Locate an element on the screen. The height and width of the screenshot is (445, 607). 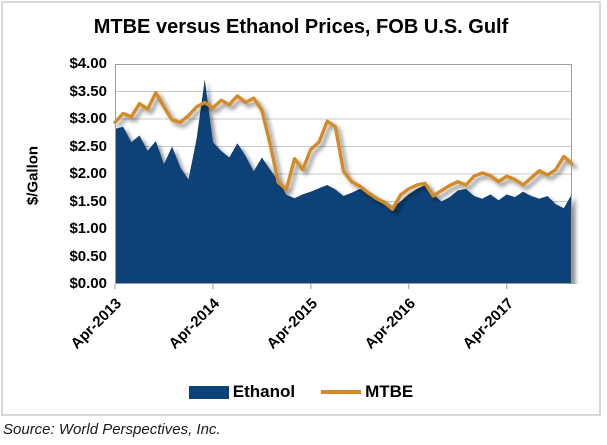
y-tick-label: $3.00 is located at coordinates (88, 118).